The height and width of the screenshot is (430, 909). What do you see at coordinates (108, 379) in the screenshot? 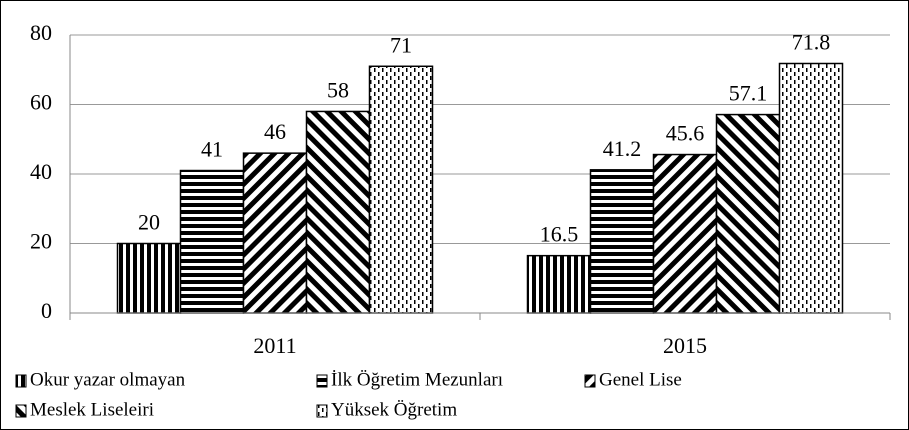
I see `legend-label: Okur yazar olmayan` at bounding box center [108, 379].